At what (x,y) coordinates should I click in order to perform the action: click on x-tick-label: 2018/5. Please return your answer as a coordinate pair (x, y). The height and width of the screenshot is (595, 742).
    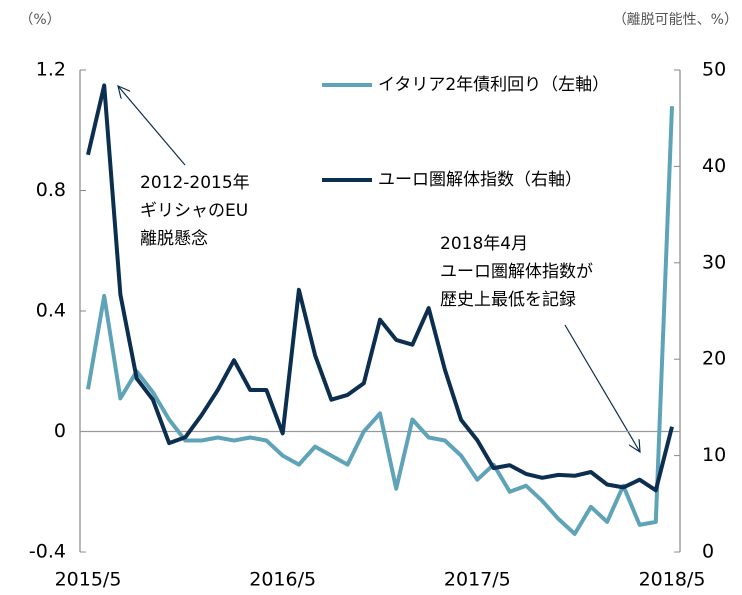
    Looking at the image, I should click on (672, 580).